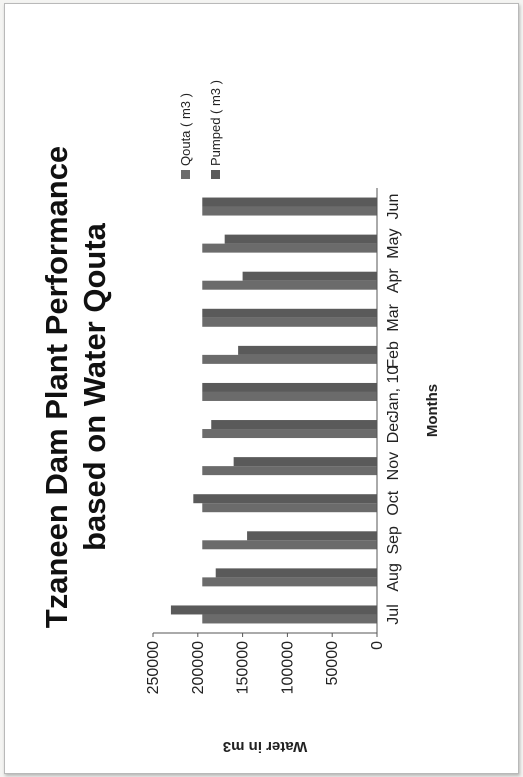 Image resolution: width=523 pixels, height=777 pixels. Describe the element at coordinates (393, 429) in the screenshot. I see `x-tick-label: Dec` at that location.